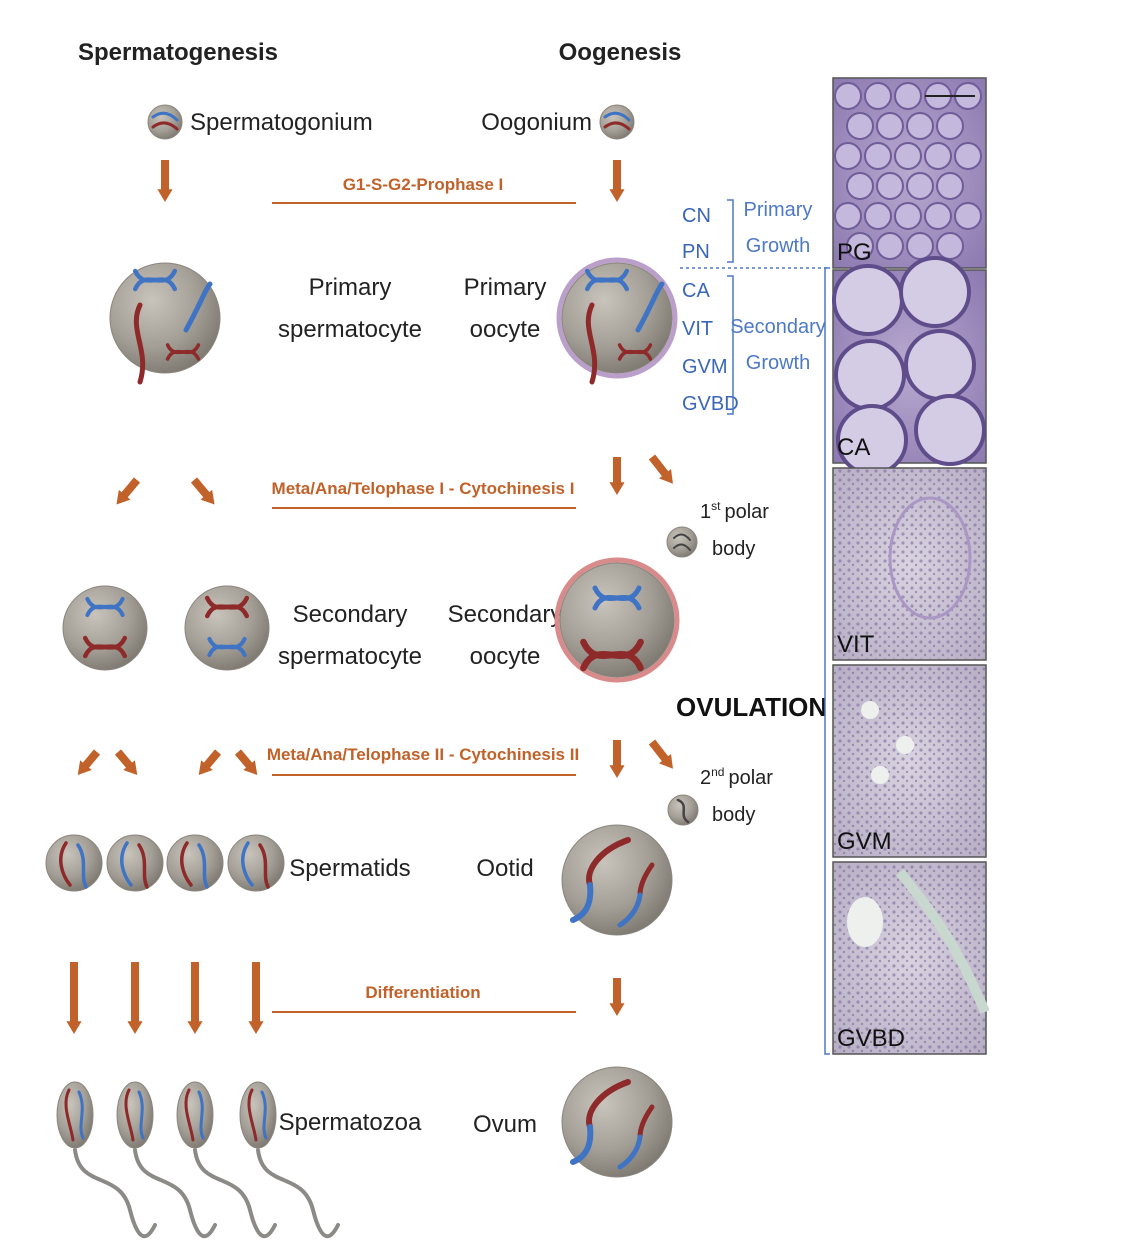 The image size is (1122, 1258). Describe the element at coordinates (186, 864) in the screenshot. I see `spermatid-3-chrom-a` at that location.